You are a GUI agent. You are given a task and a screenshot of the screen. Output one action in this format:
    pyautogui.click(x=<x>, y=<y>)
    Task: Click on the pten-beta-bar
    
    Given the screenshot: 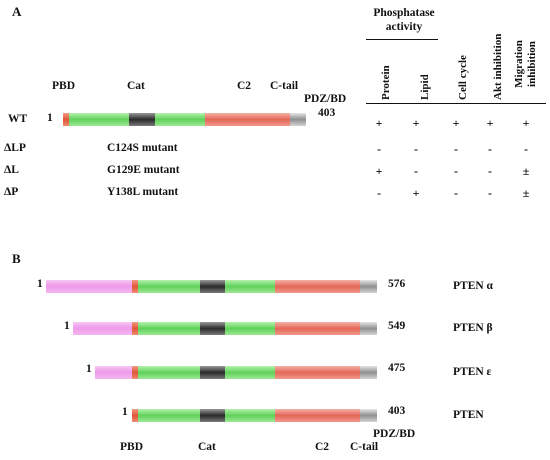 What is the action you would take?
    pyautogui.click(x=225, y=328)
    